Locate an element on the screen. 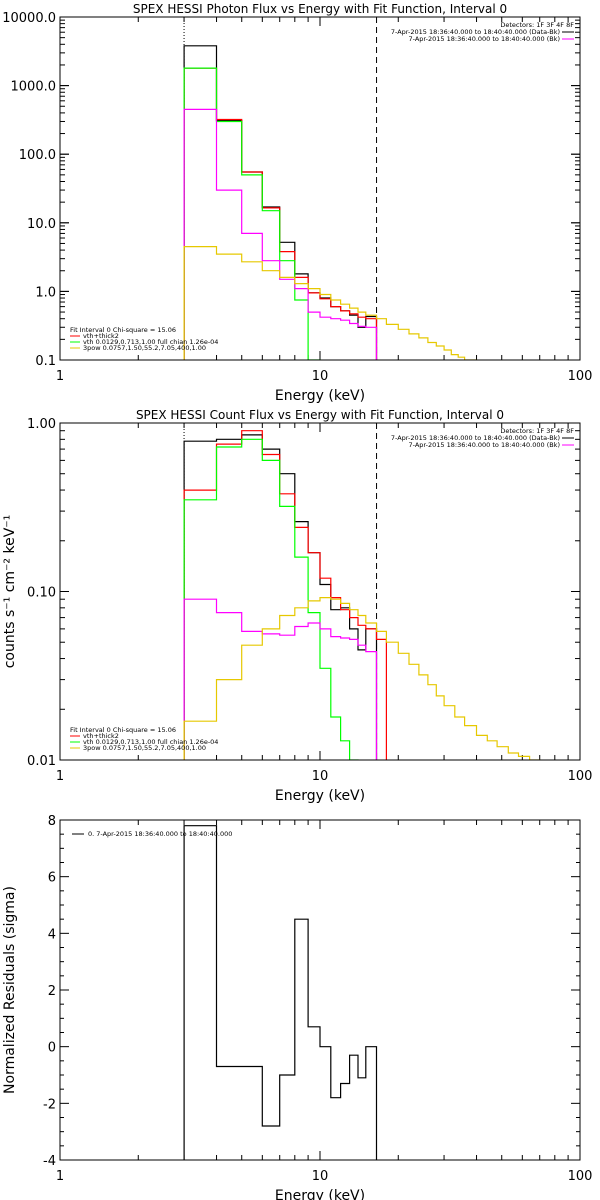 This screenshot has height=1200, width=600. y-axis-label: Normalized Residuals (sigma) is located at coordinates (10, 990).